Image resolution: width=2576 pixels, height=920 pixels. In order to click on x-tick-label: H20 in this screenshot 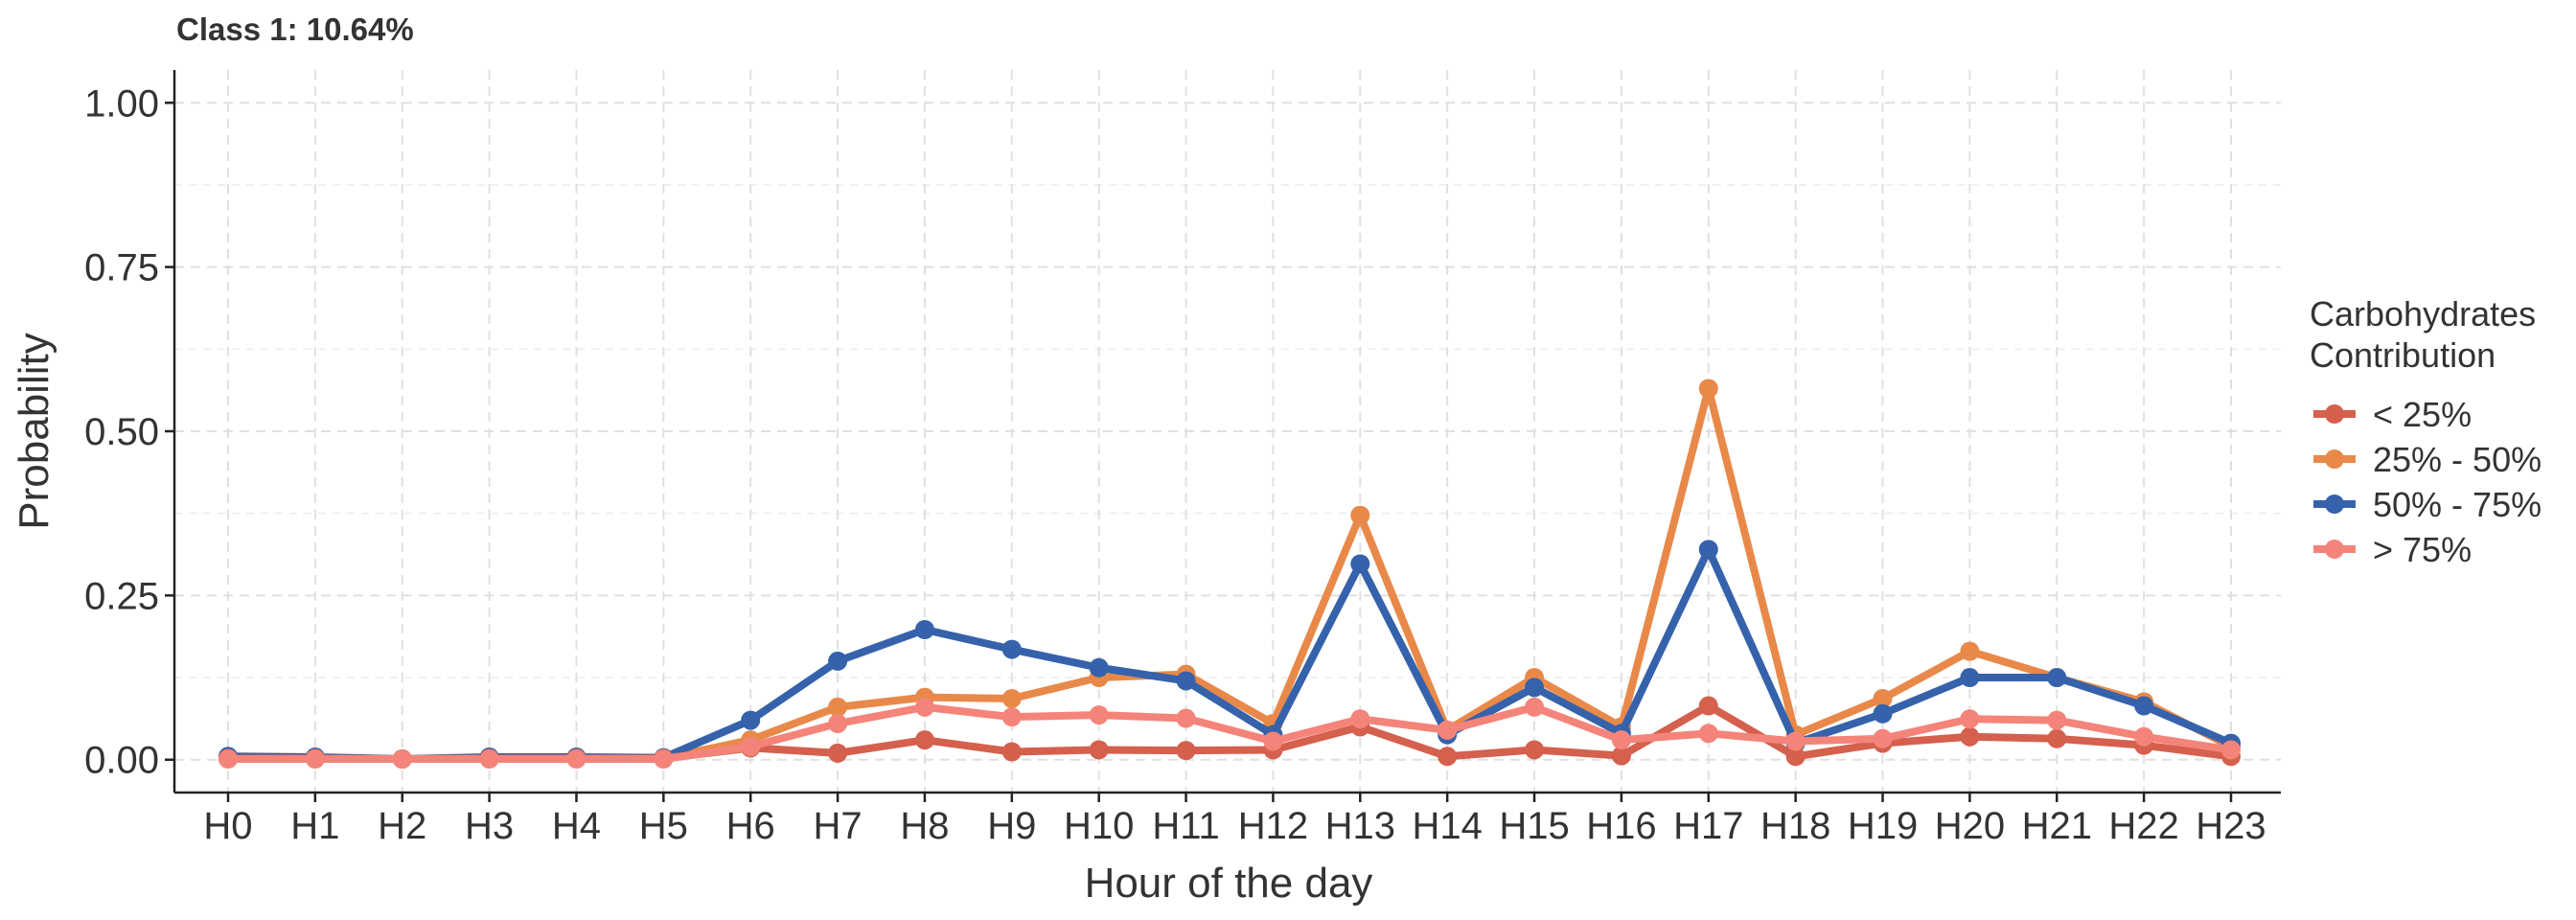, I will do `click(1970, 826)`.